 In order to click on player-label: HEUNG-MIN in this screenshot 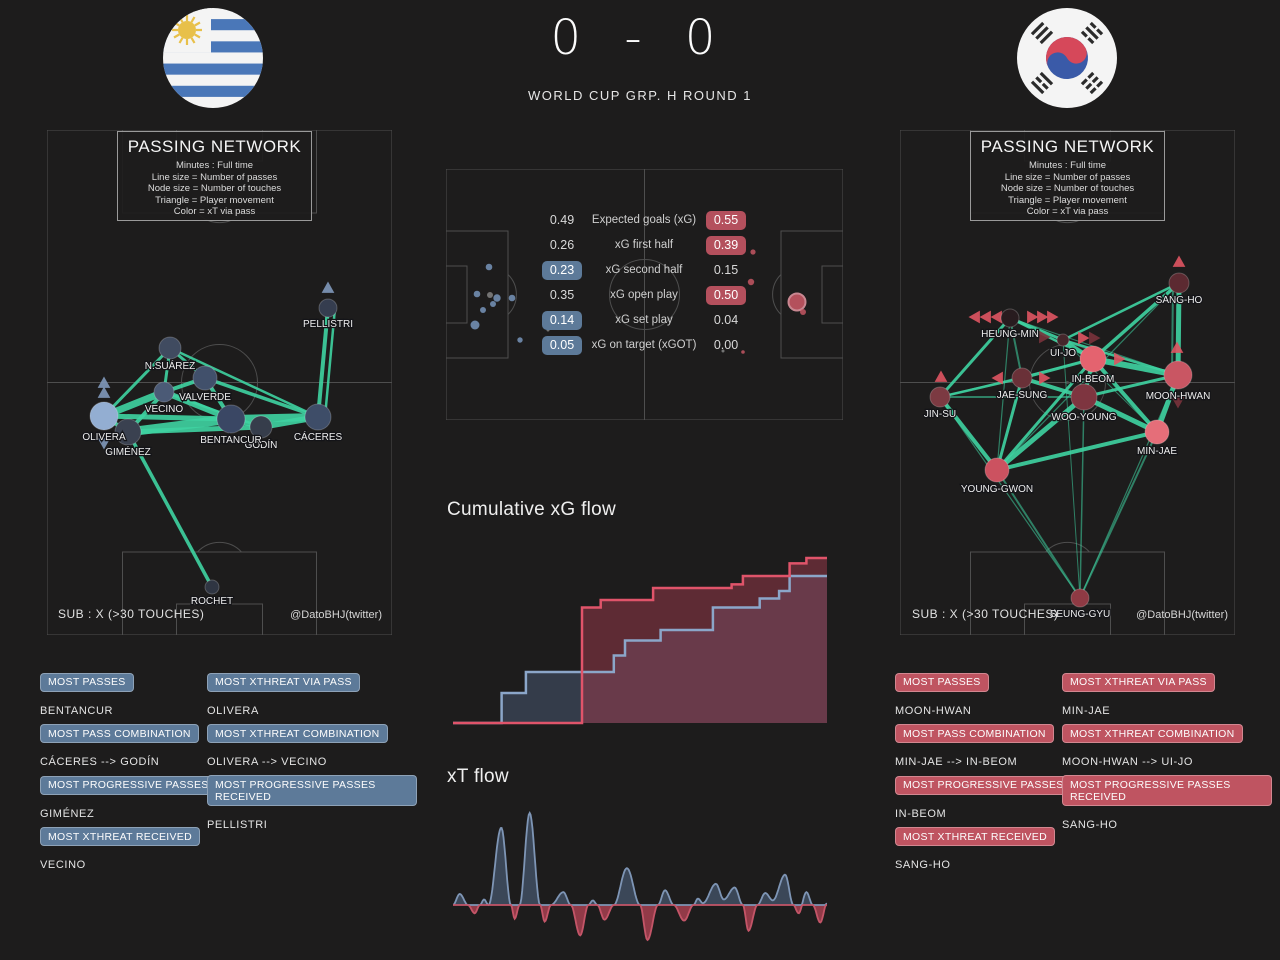, I will do `click(1010, 334)`.